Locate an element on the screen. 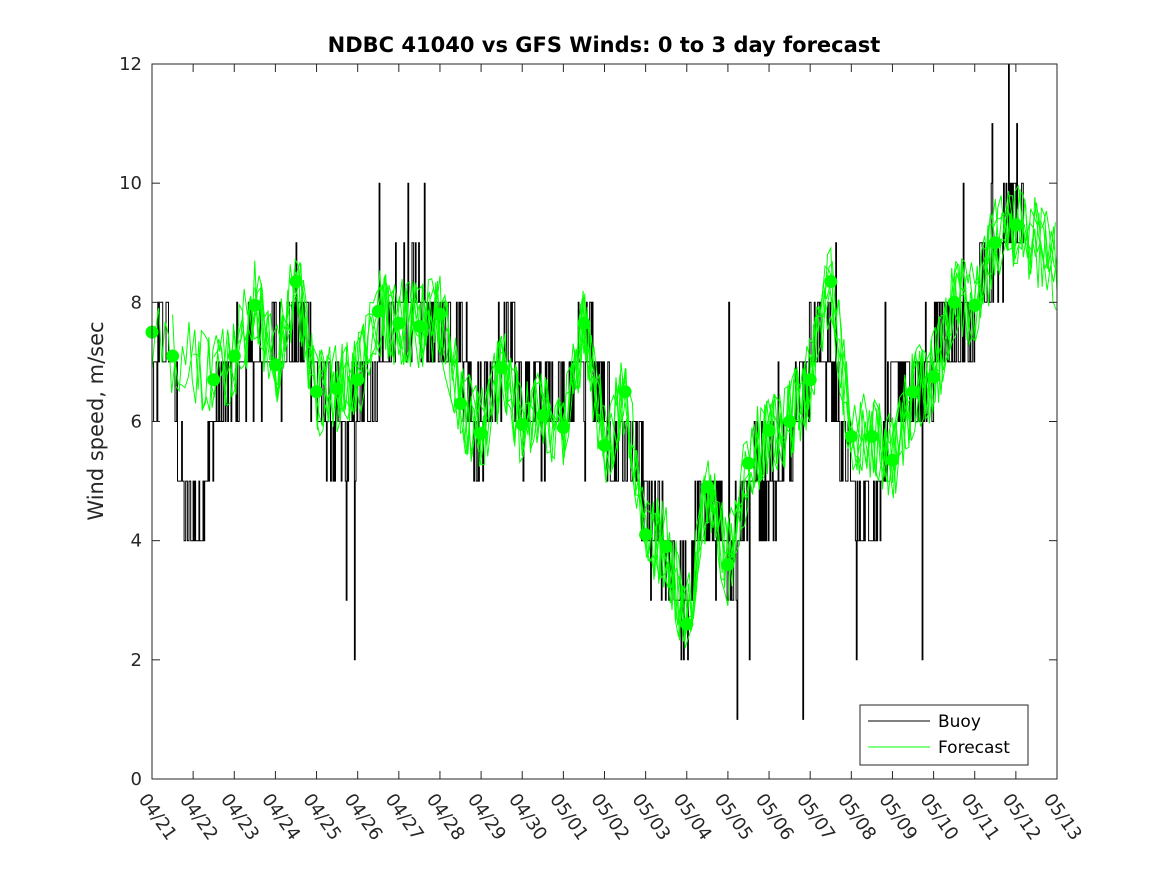 Image resolution: width=1167 pixels, height=875 pixels. y-tick-label: 6 is located at coordinates (136, 422).